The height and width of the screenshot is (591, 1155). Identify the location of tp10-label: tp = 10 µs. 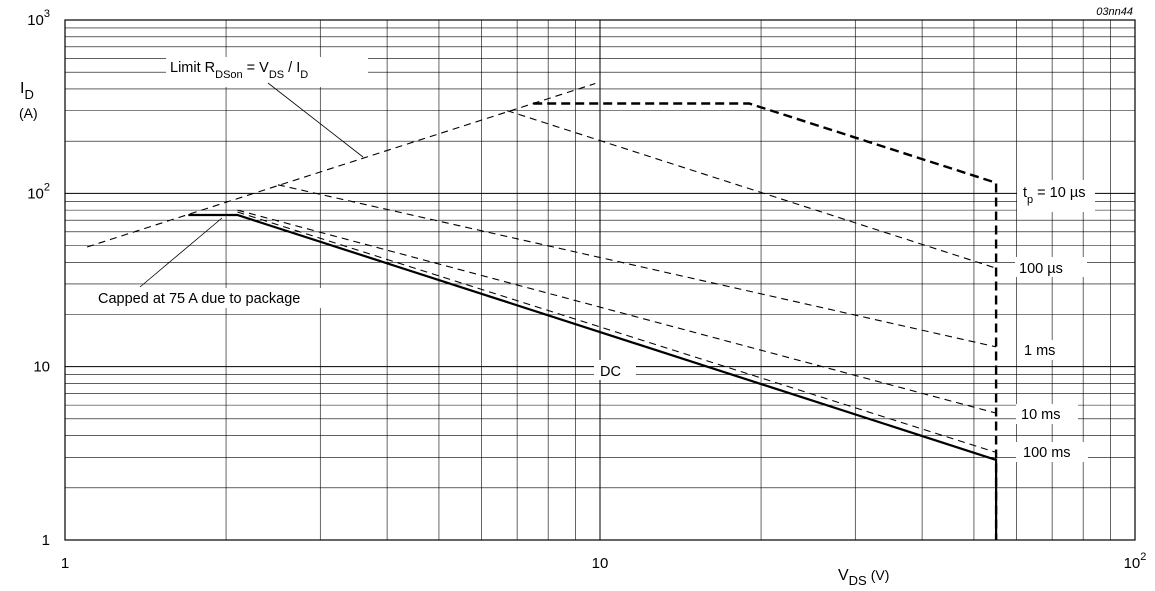
(1054, 195).